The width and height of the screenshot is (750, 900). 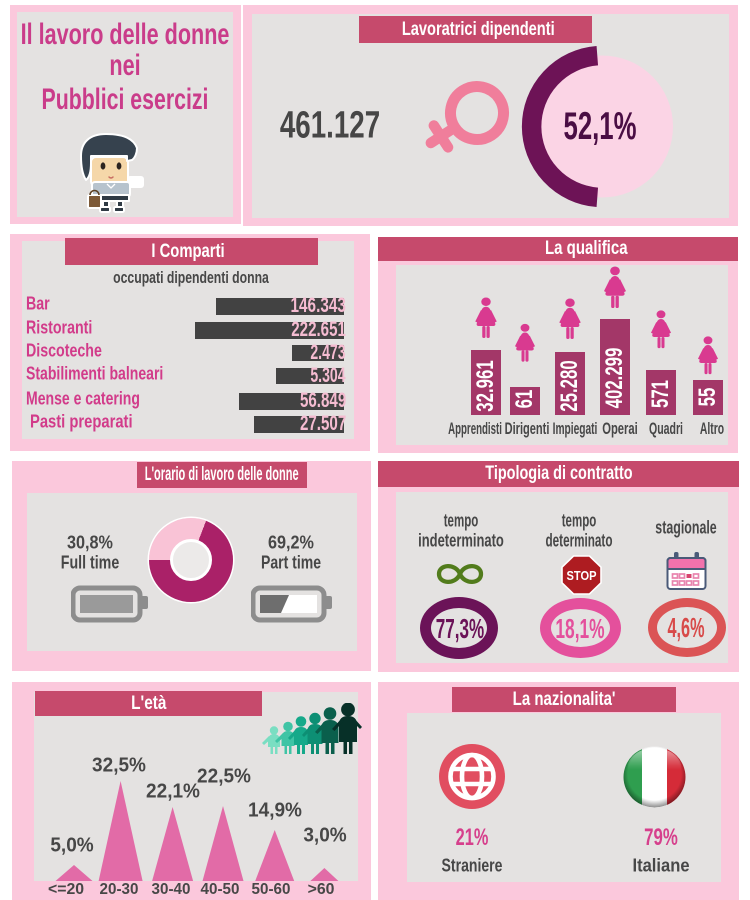 What do you see at coordinates (582, 576) in the screenshot?
I see `svg-text: STOP` at bounding box center [582, 576].